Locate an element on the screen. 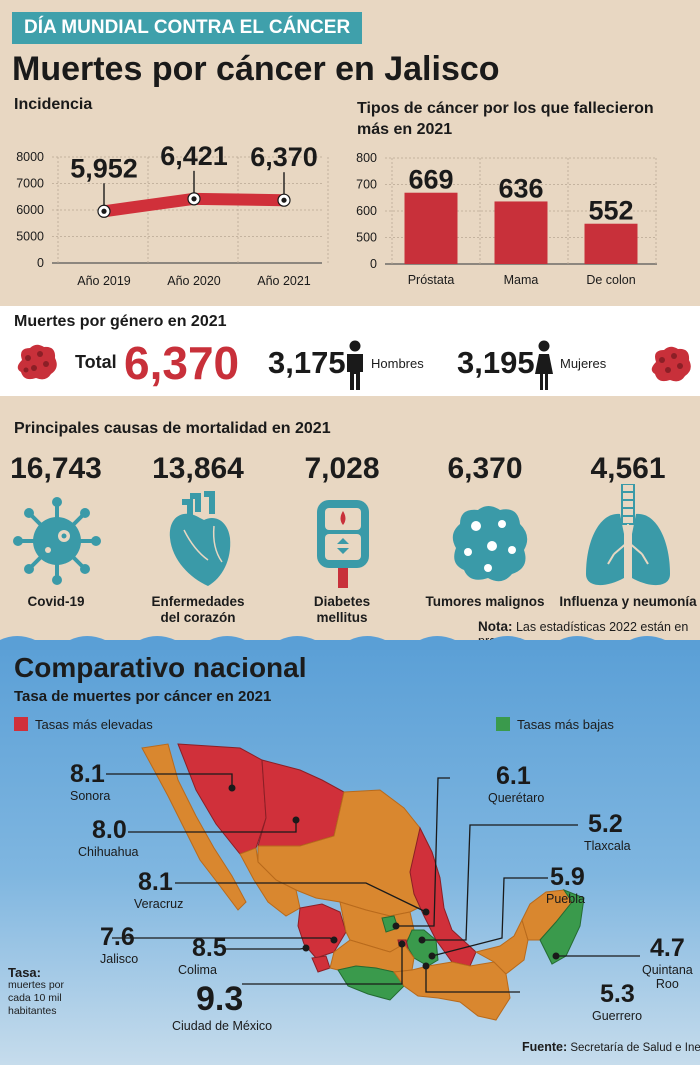  man-icon is located at coordinates (355, 365).